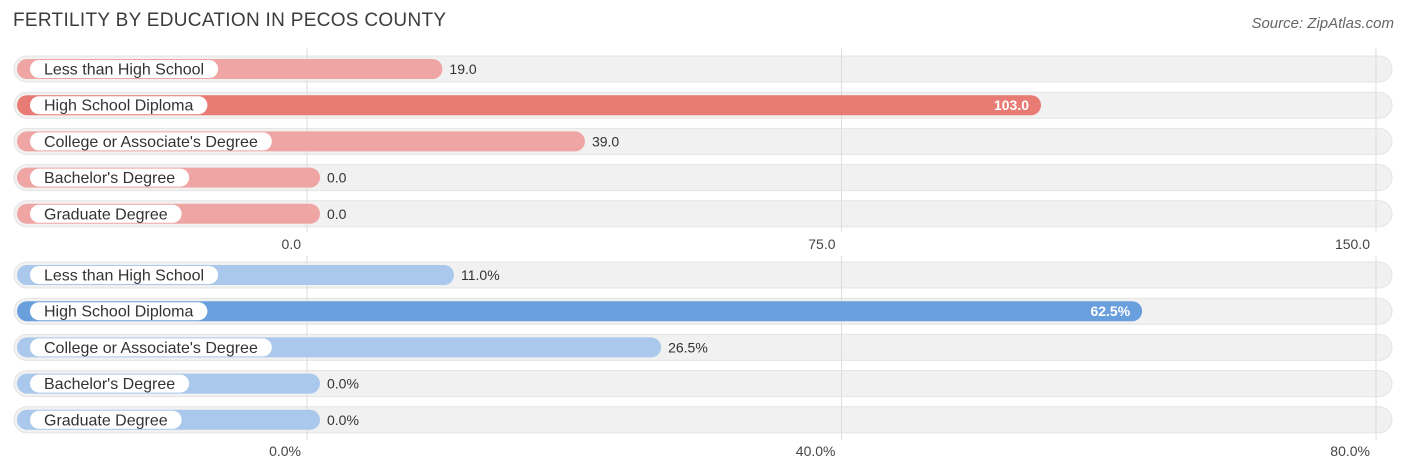  What do you see at coordinates (292, 244) in the screenshot?
I see `tick-label: 0.0` at bounding box center [292, 244].